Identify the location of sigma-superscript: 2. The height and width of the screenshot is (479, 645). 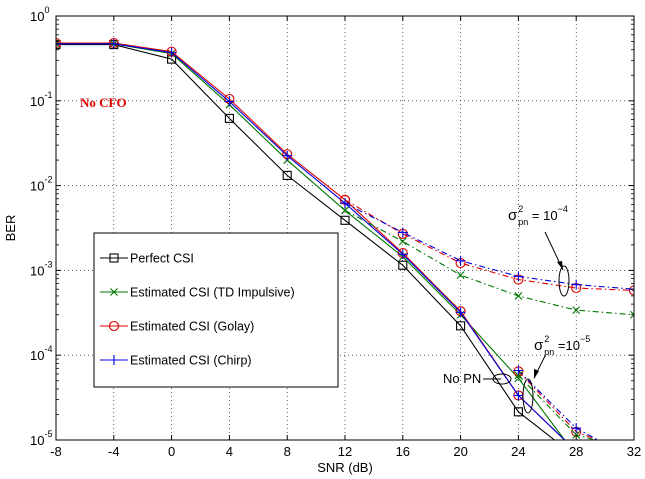
(520, 209).